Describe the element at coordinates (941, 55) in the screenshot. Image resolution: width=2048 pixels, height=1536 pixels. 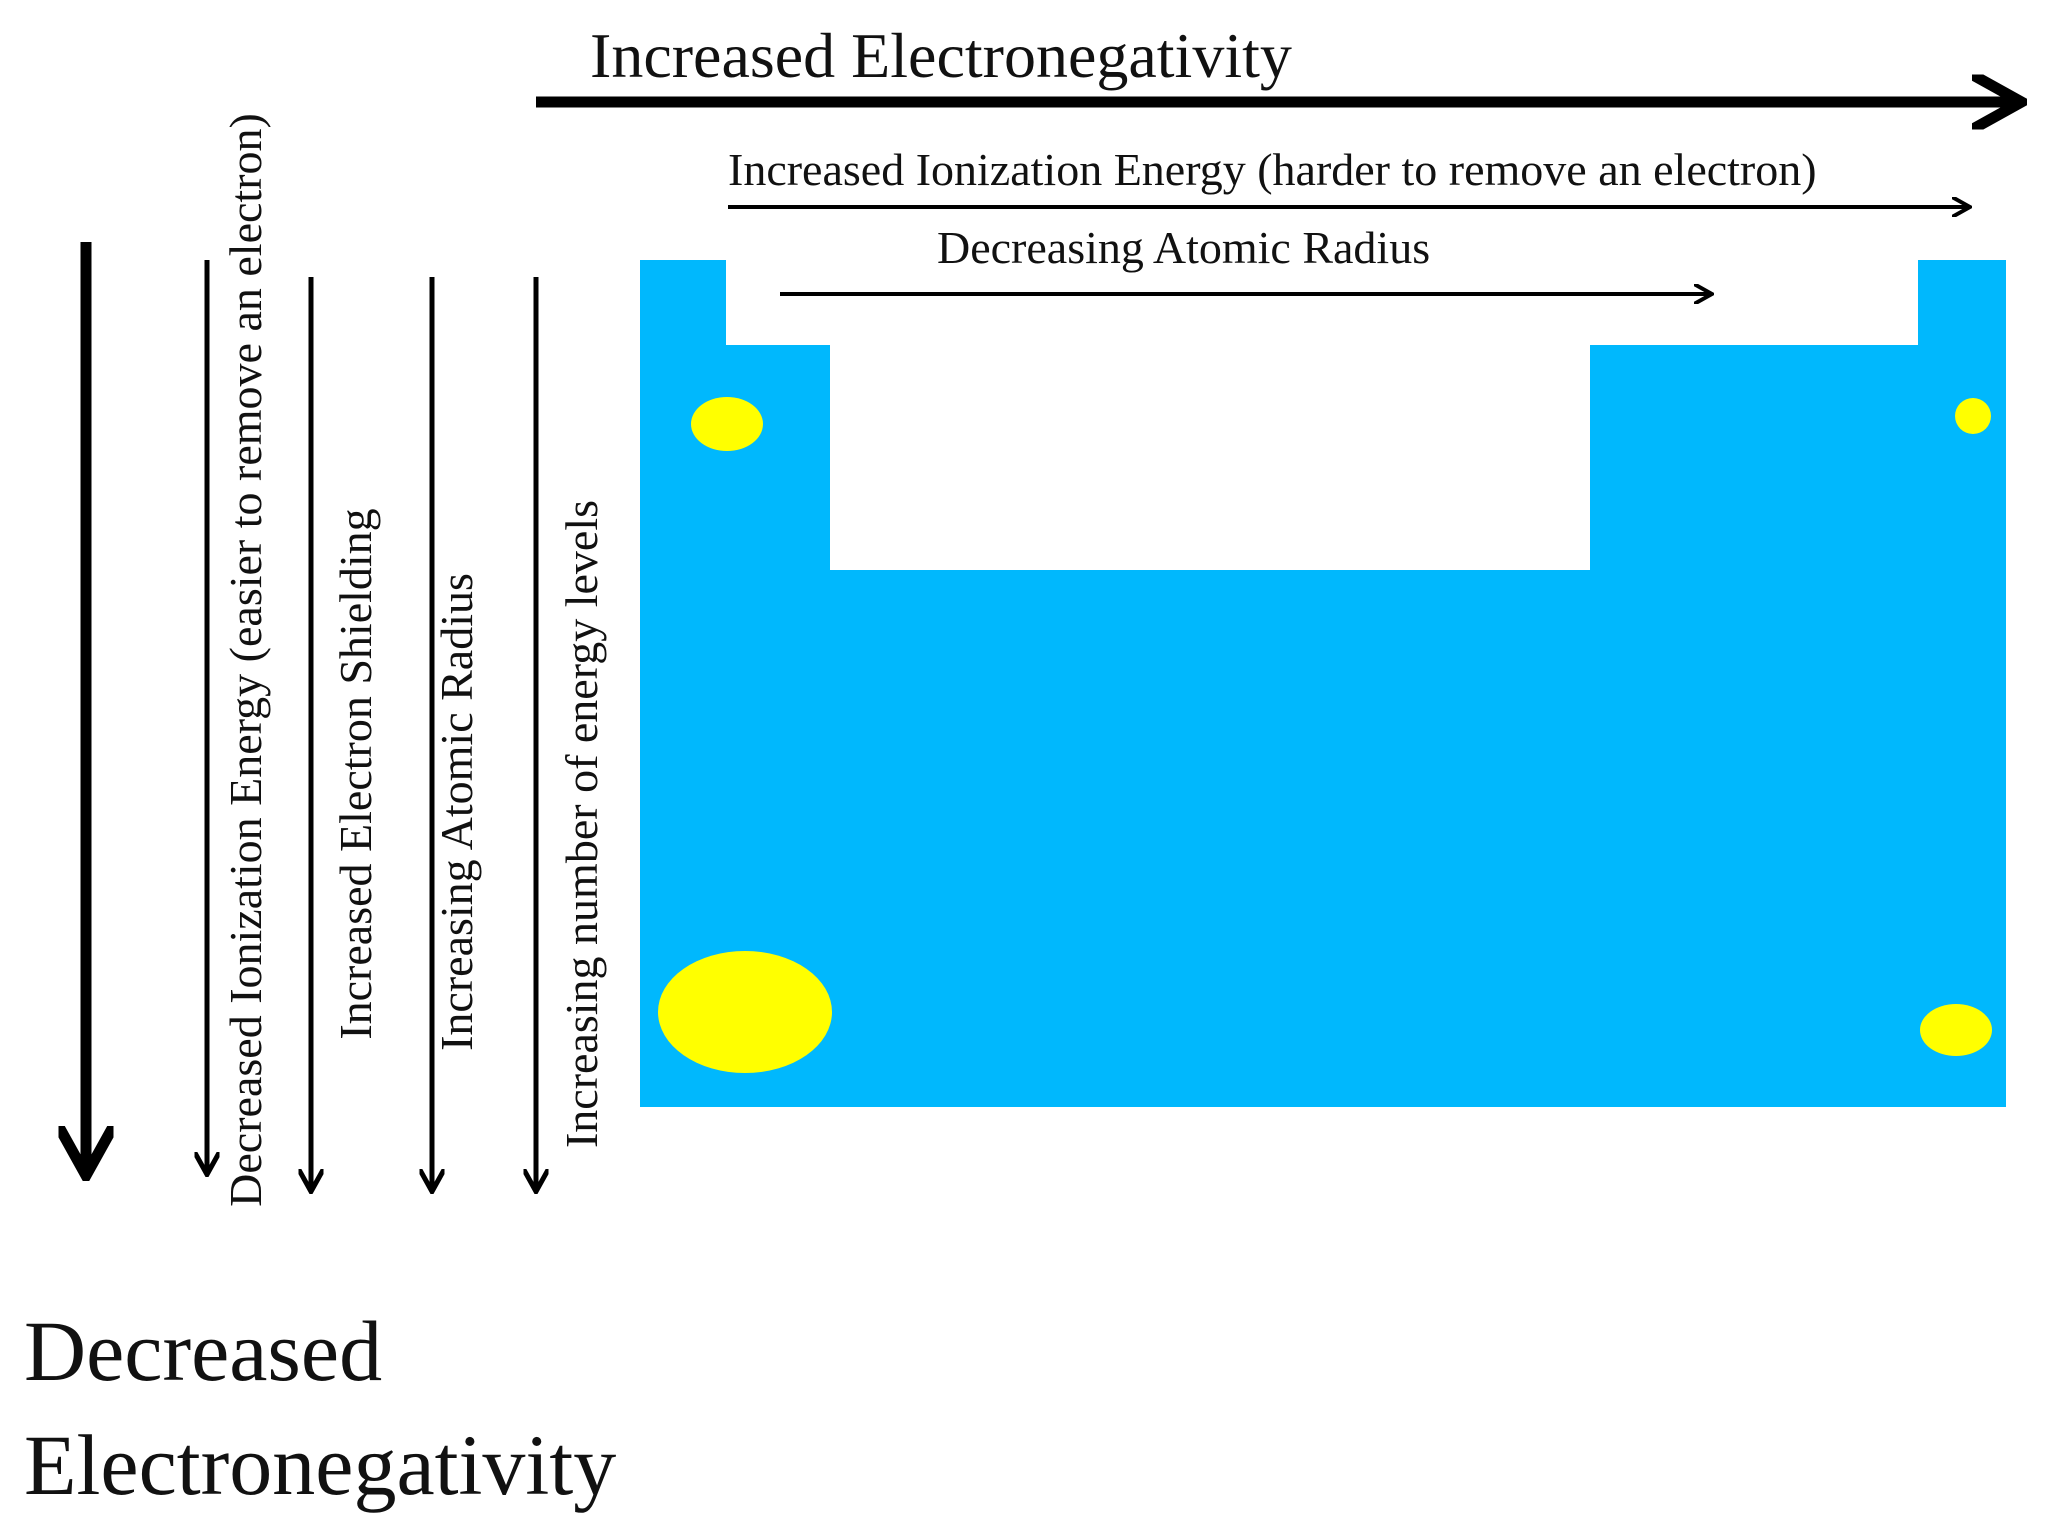
I see `increased-electronegativity-title: Increased Electronegativity` at that location.